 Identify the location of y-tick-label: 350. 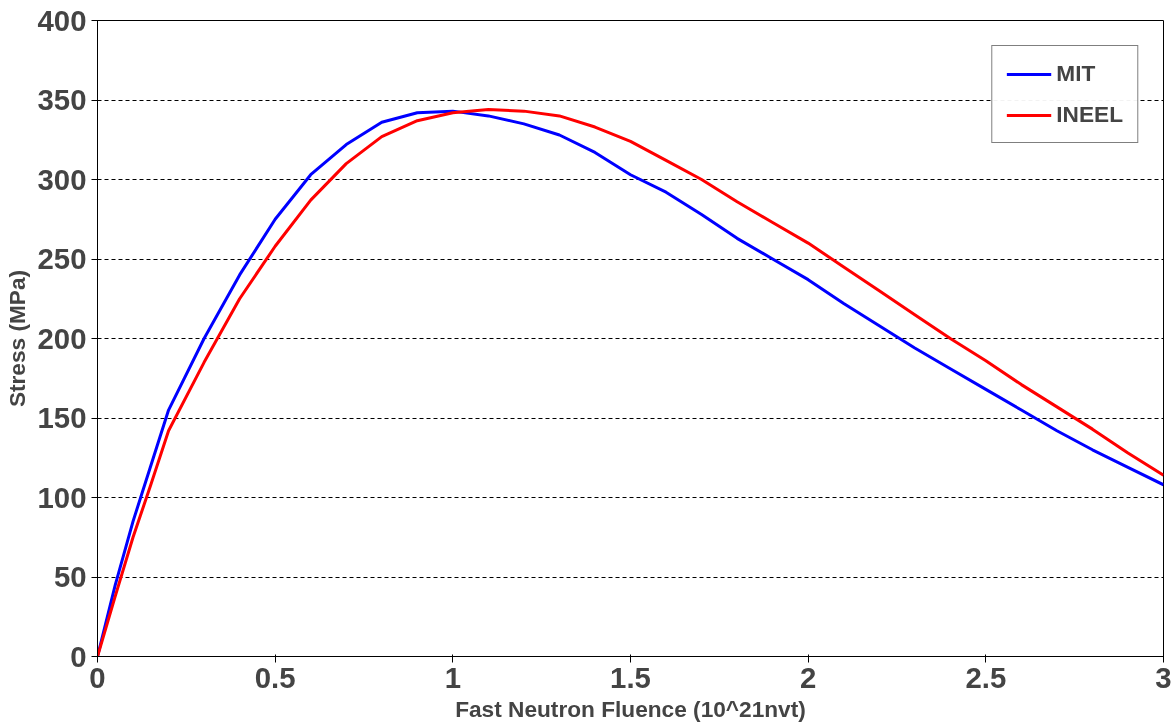
(62, 99).